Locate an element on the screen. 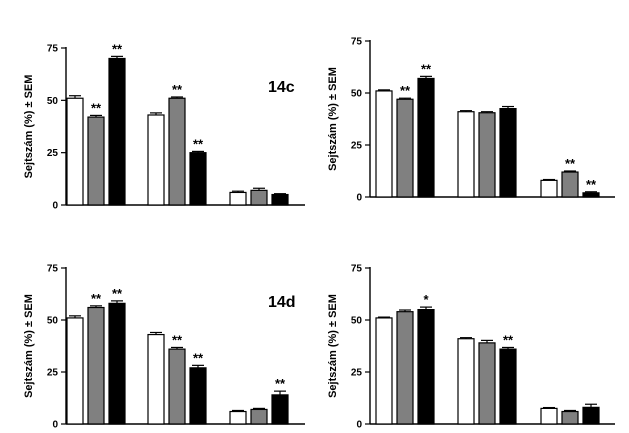 The image size is (629, 433). panel-label: 14c is located at coordinates (281, 87).